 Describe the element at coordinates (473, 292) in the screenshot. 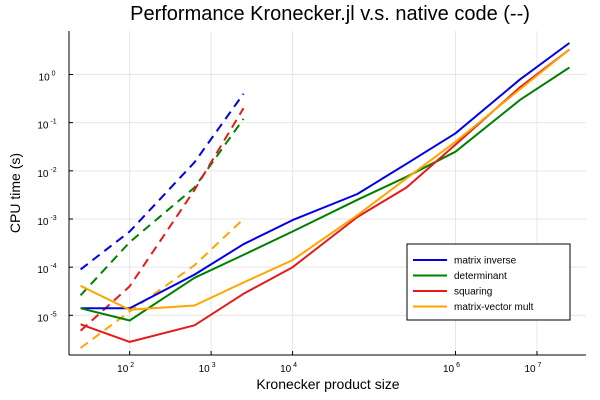

I see `legend-entry: squaring` at that location.